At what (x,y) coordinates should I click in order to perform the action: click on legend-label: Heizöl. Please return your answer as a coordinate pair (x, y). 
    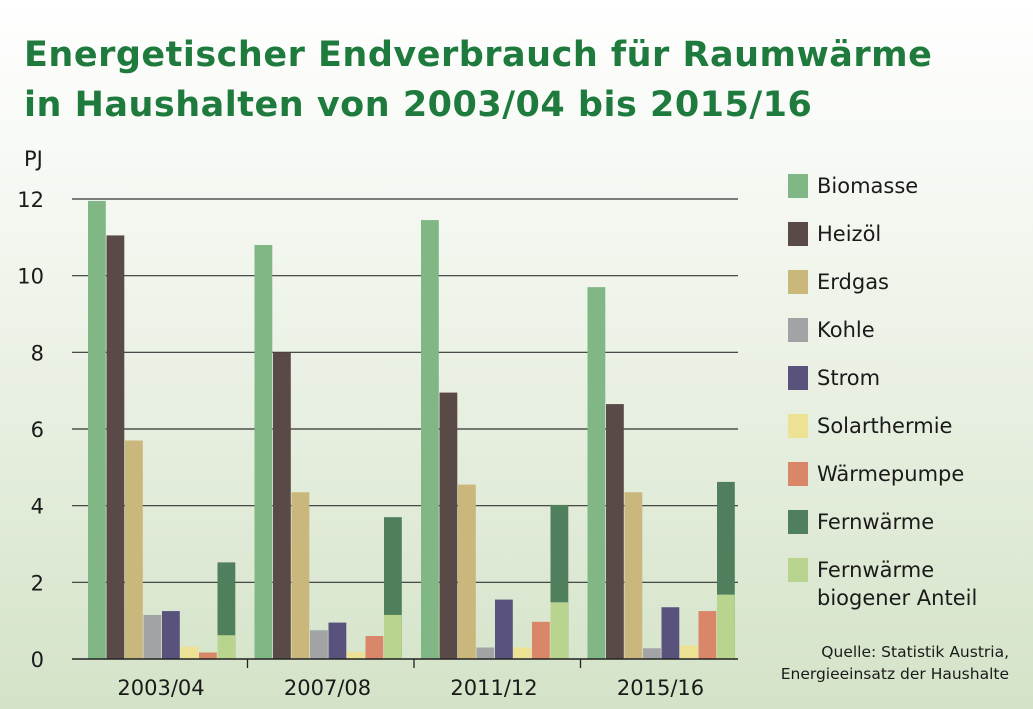
    Looking at the image, I should click on (849, 234).